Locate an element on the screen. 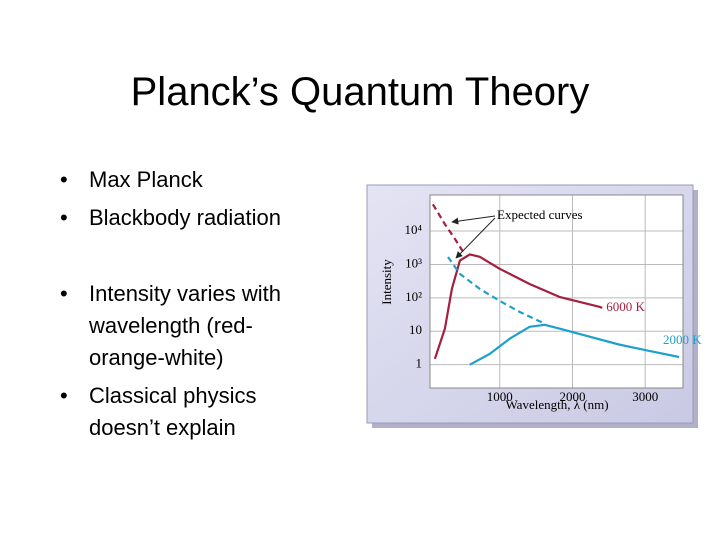 This screenshot has width=720, height=540. bullet: Blackbody radiation is located at coordinates (189, 218).